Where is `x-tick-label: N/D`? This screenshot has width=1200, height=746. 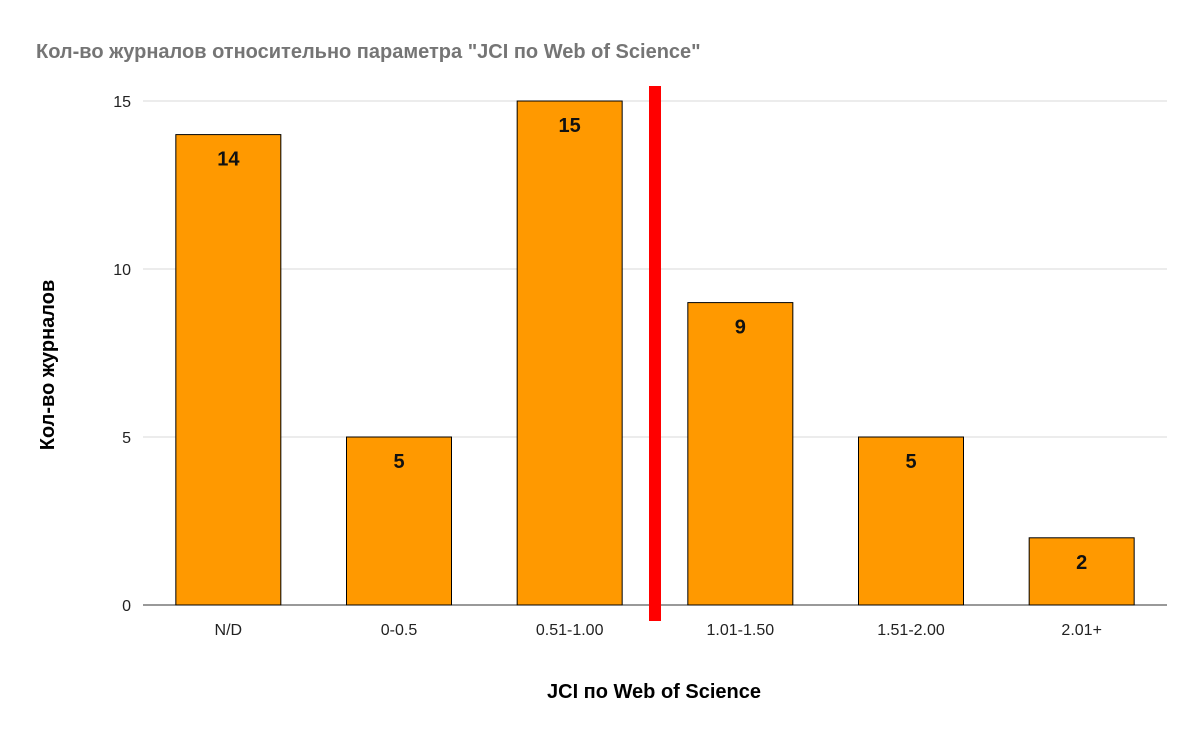
x-tick-label: N/D is located at coordinates (229, 630).